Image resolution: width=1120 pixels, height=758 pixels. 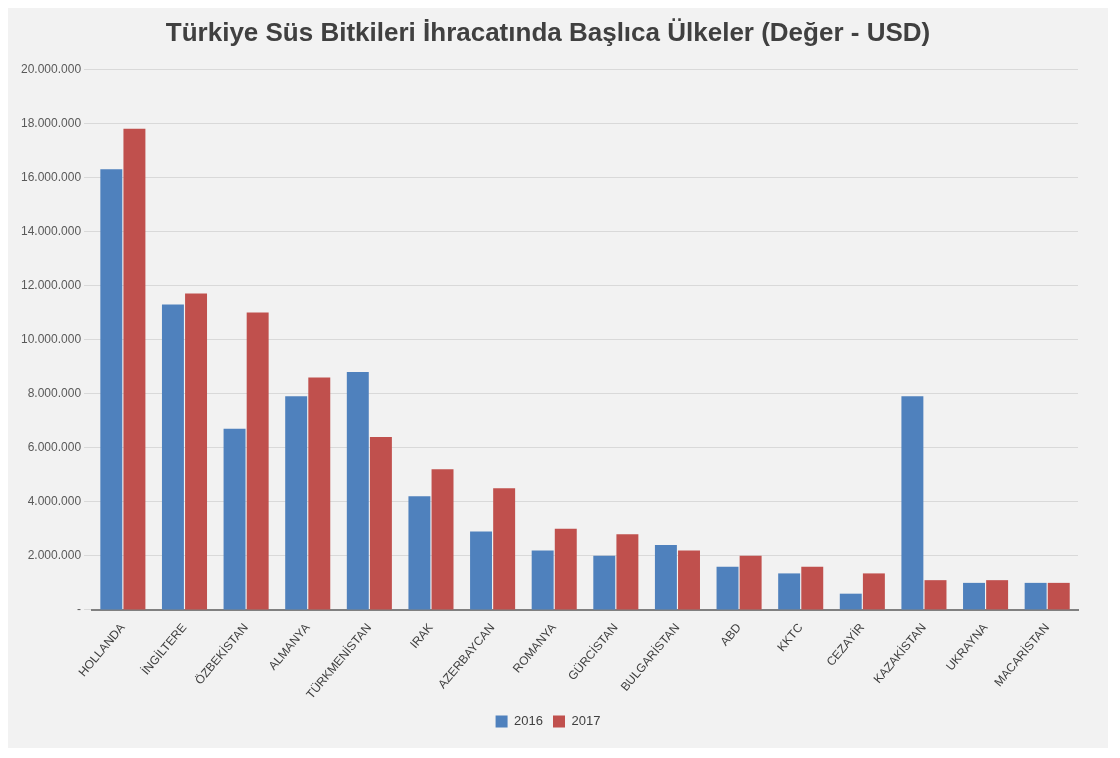 I want to click on y-tick-label: 4.000.000, so click(x=54, y=501).